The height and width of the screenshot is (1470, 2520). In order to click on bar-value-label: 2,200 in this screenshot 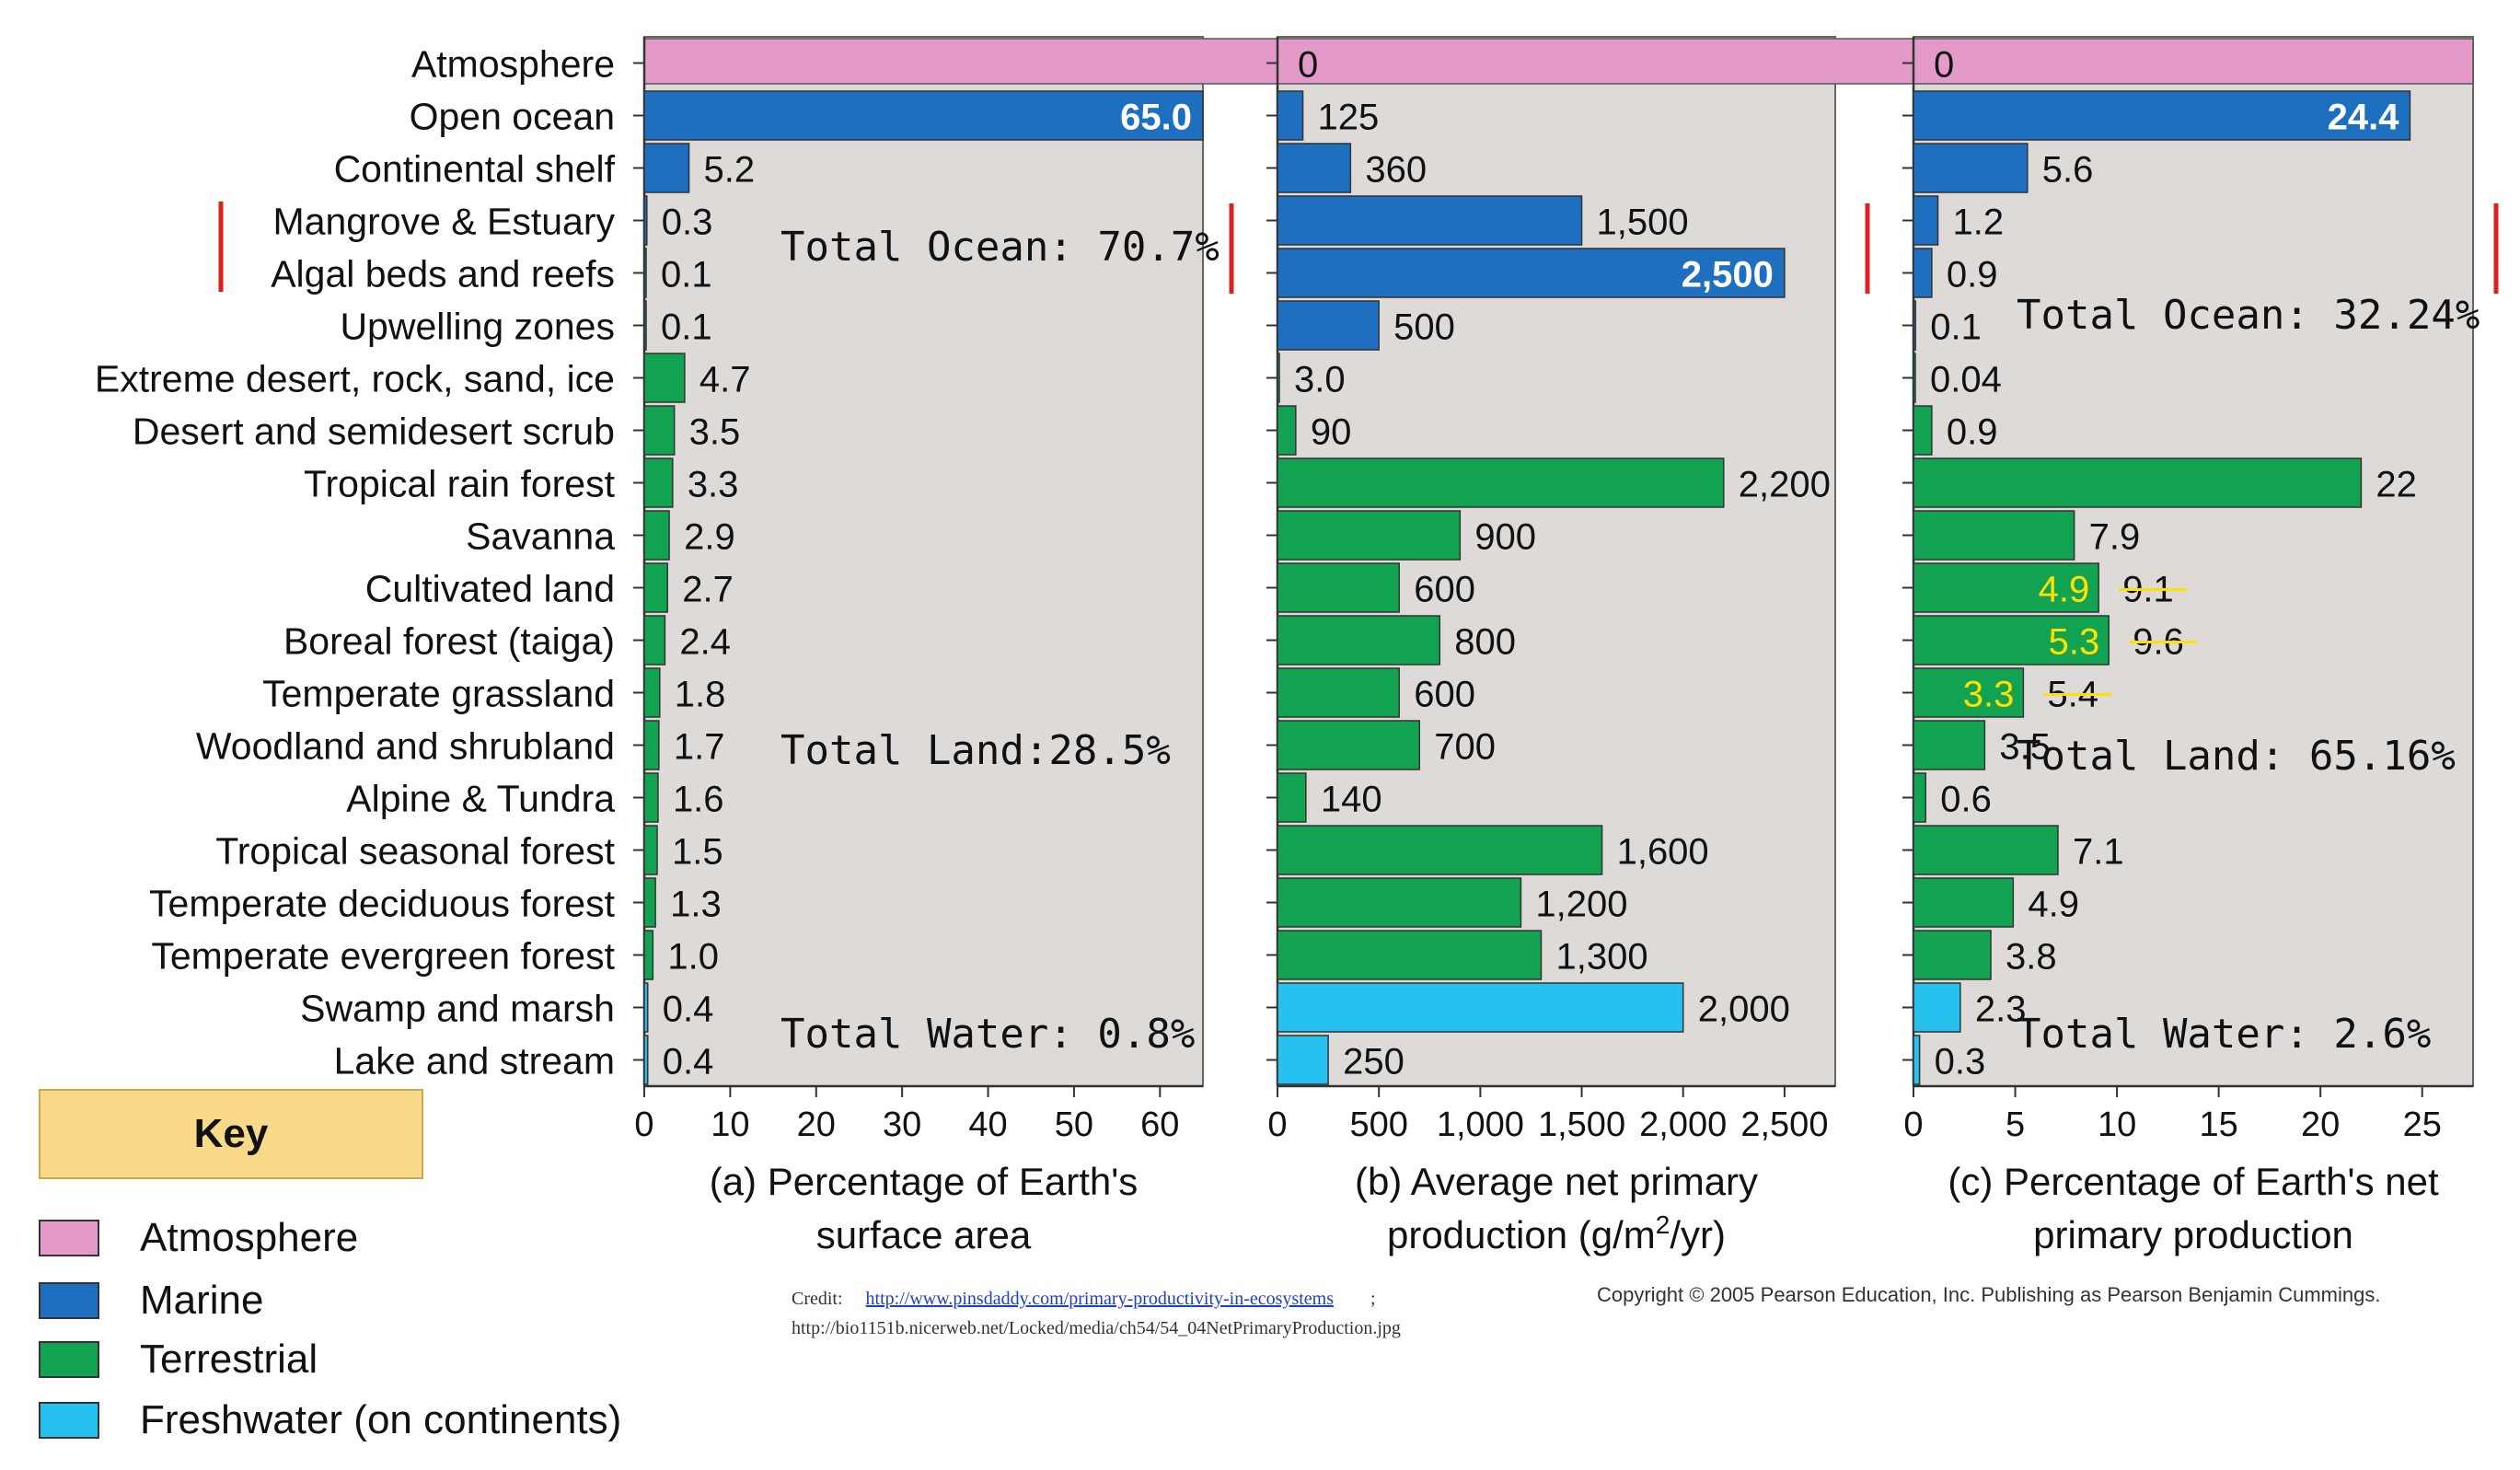, I will do `click(1785, 485)`.